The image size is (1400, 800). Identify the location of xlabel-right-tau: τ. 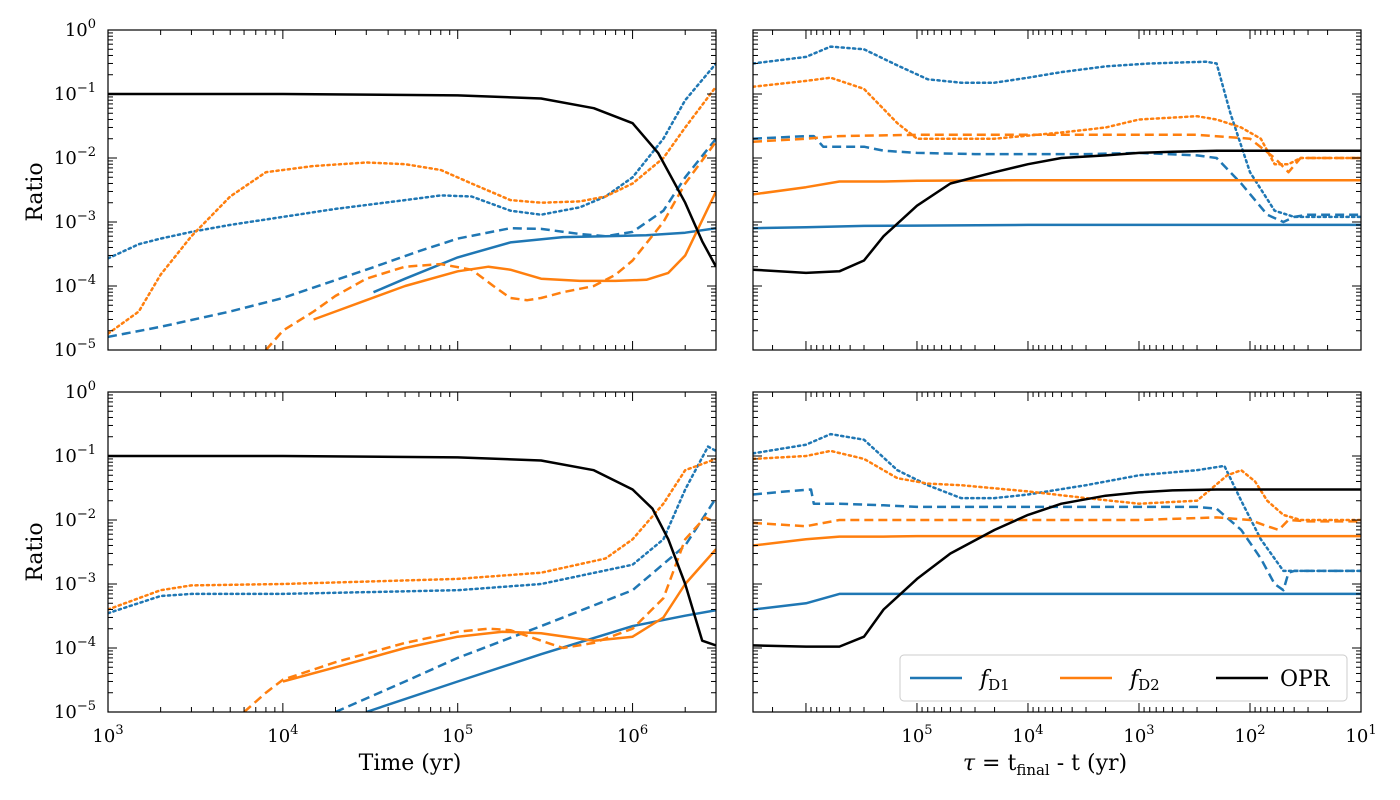
(969, 763).